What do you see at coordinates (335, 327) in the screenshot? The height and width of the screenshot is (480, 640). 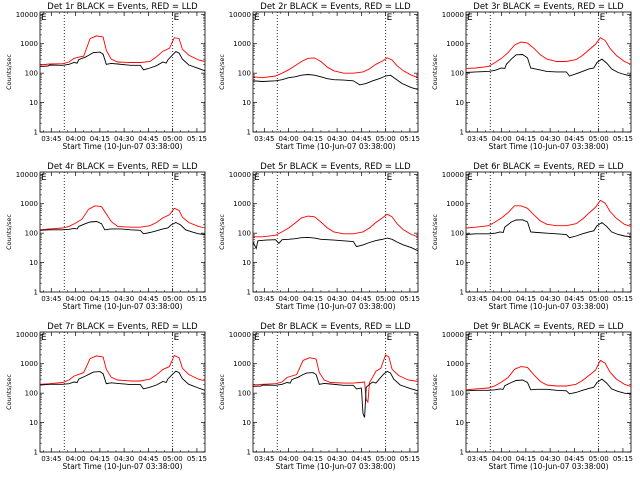 I see `panel-title: Det 8r BLACK = Events, RED = LLD` at bounding box center [335, 327].